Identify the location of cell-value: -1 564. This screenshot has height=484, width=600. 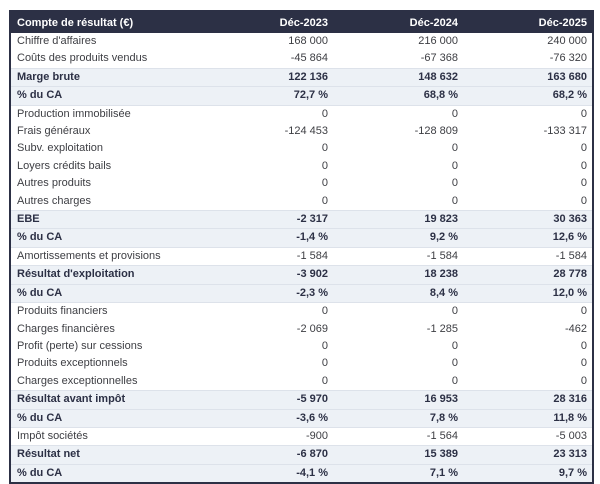
(398, 436).